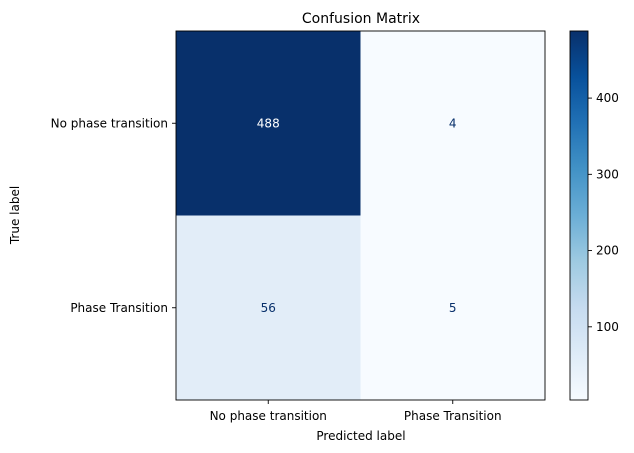 Image resolution: width=634 pixels, height=453 pixels. I want to click on cell-value-label: 4, so click(453, 123).